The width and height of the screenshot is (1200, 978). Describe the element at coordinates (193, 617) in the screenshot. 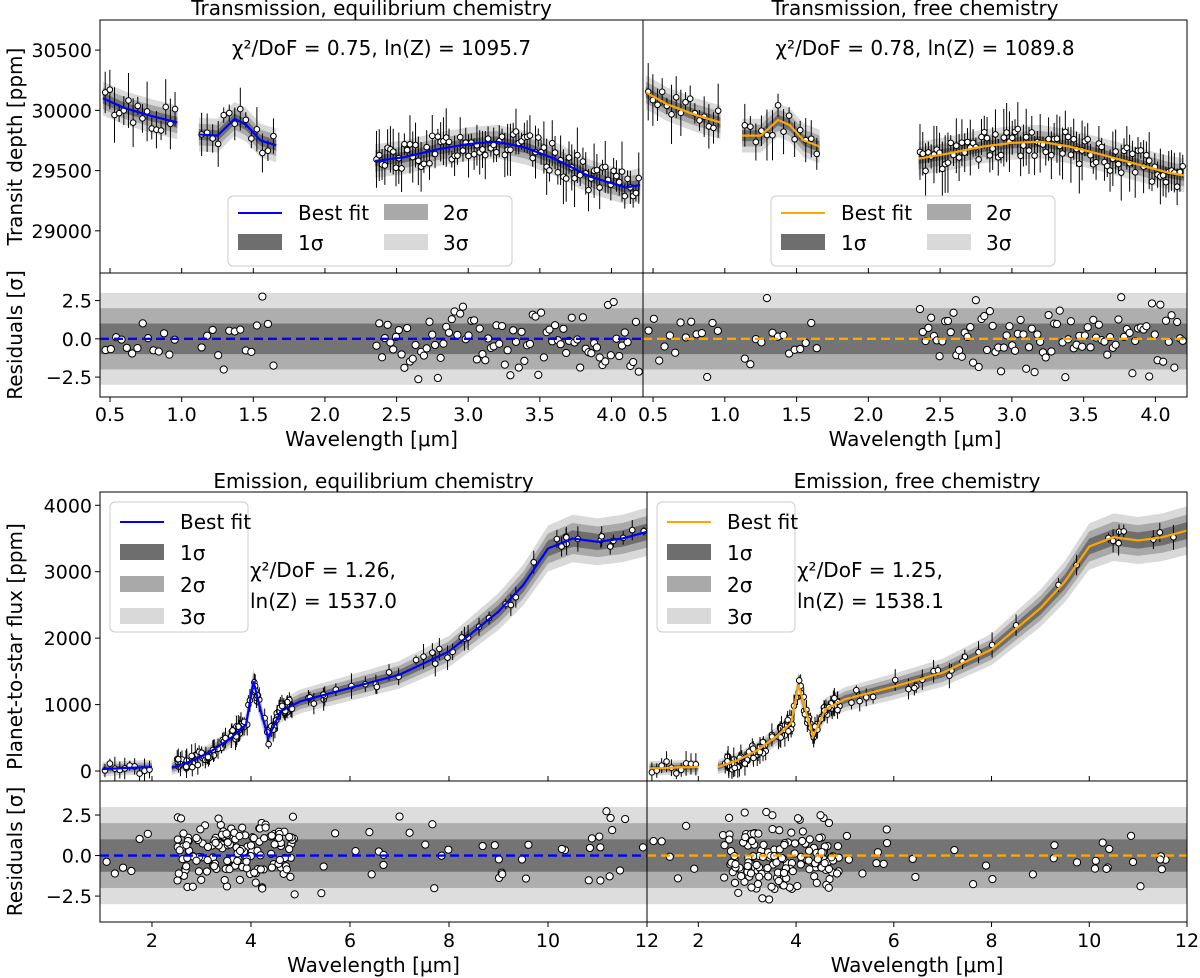

I see `legend-sigma3-label: 3σ` at that location.